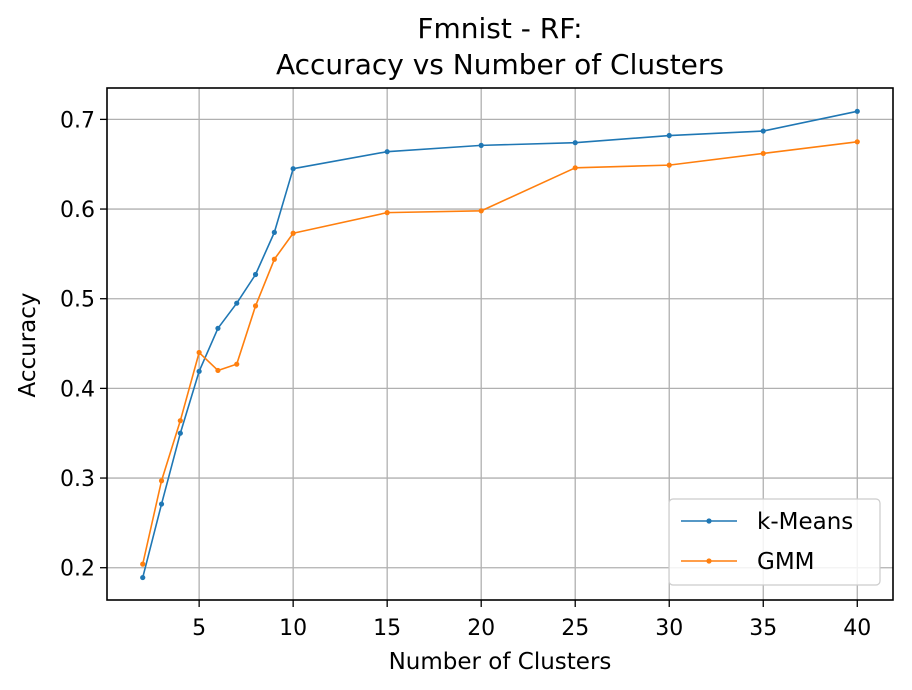 Image resolution: width=912 pixels, height=690 pixels. Describe the element at coordinates (481, 628) in the screenshot. I see `x-tick-label: 20` at that location.